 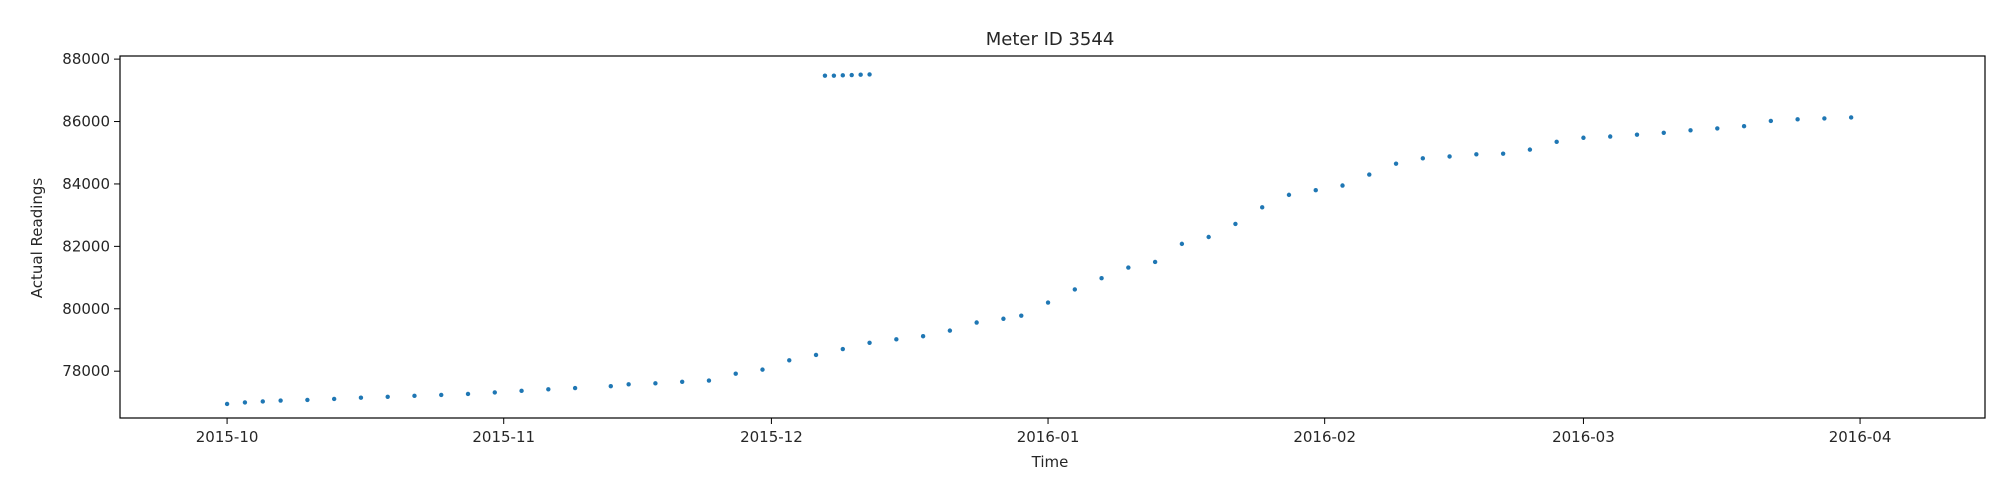 What do you see at coordinates (86, 122) in the screenshot?
I see `y-tick-label: 86000` at bounding box center [86, 122].